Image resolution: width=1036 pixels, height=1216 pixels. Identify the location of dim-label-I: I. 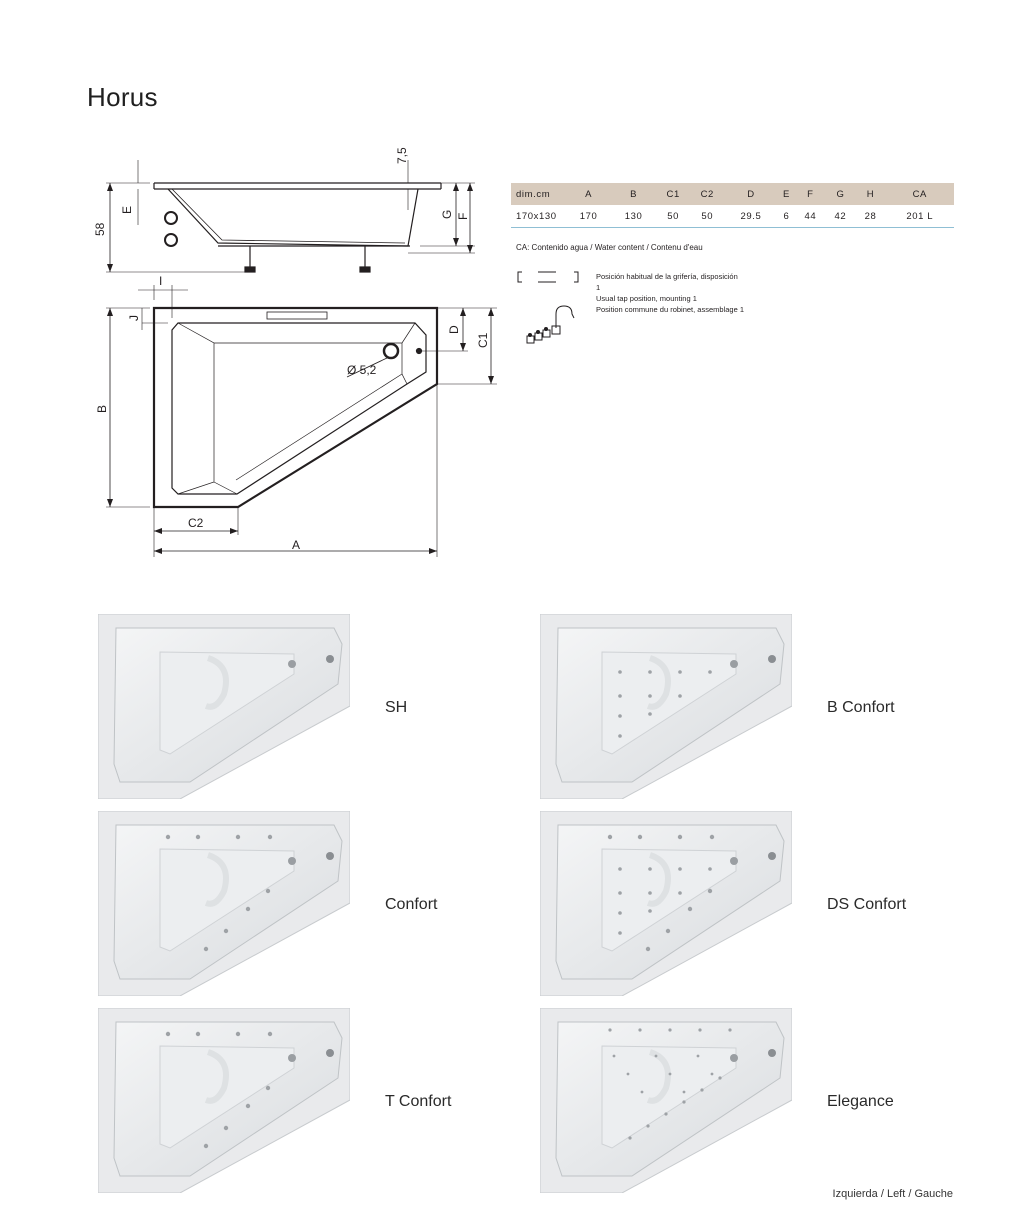
(160, 281).